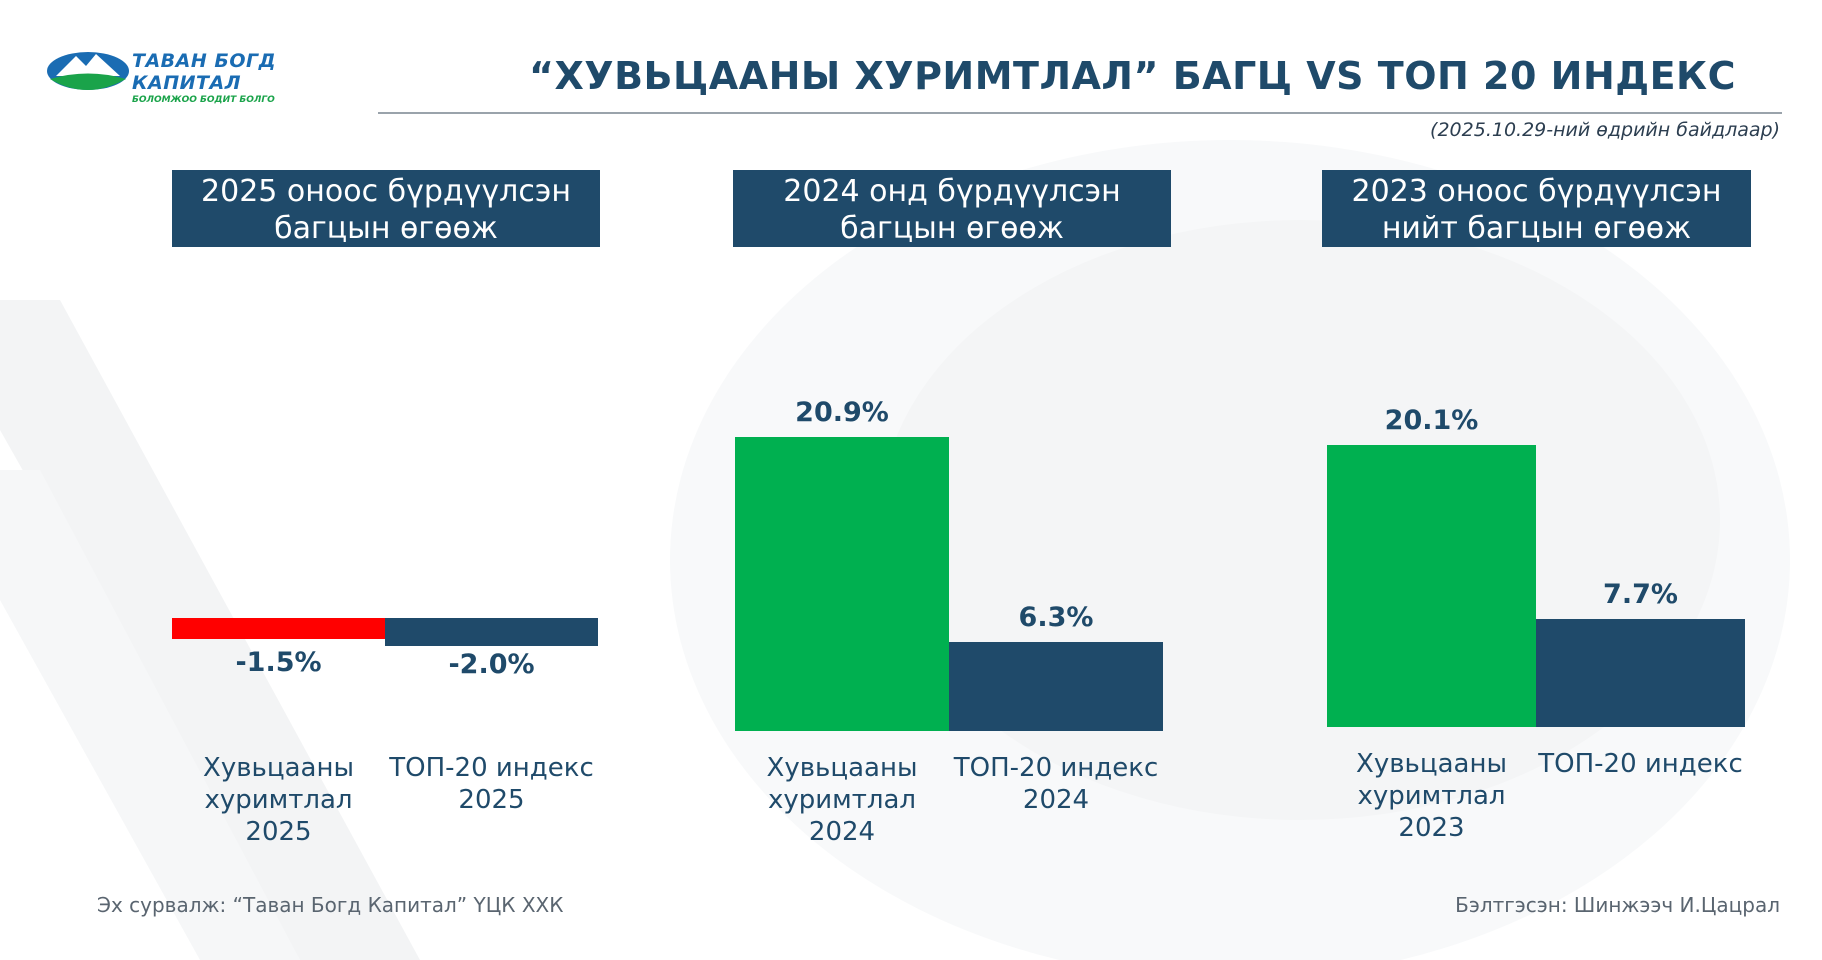 The image size is (1822, 960). I want to click on panel-header-2023: 2023 оноос бүрдүүлсэн нийт багцын өгөөж, so click(1536, 208).